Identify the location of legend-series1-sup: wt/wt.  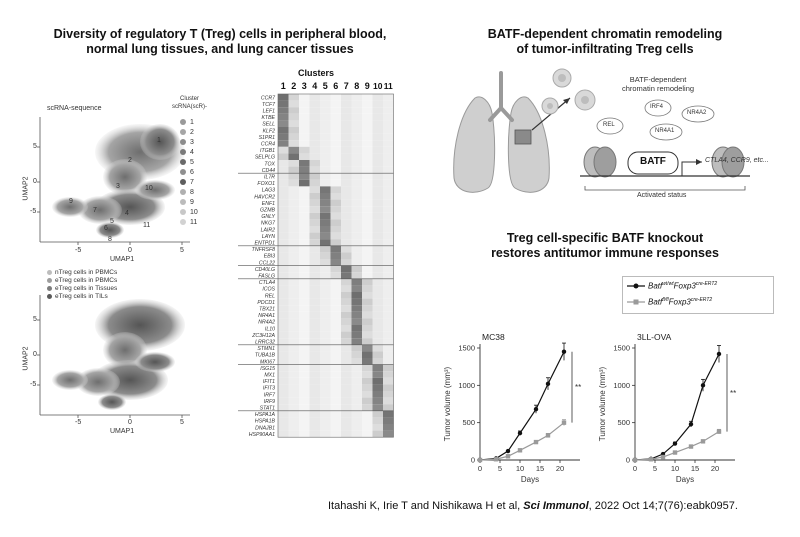
(668, 284).